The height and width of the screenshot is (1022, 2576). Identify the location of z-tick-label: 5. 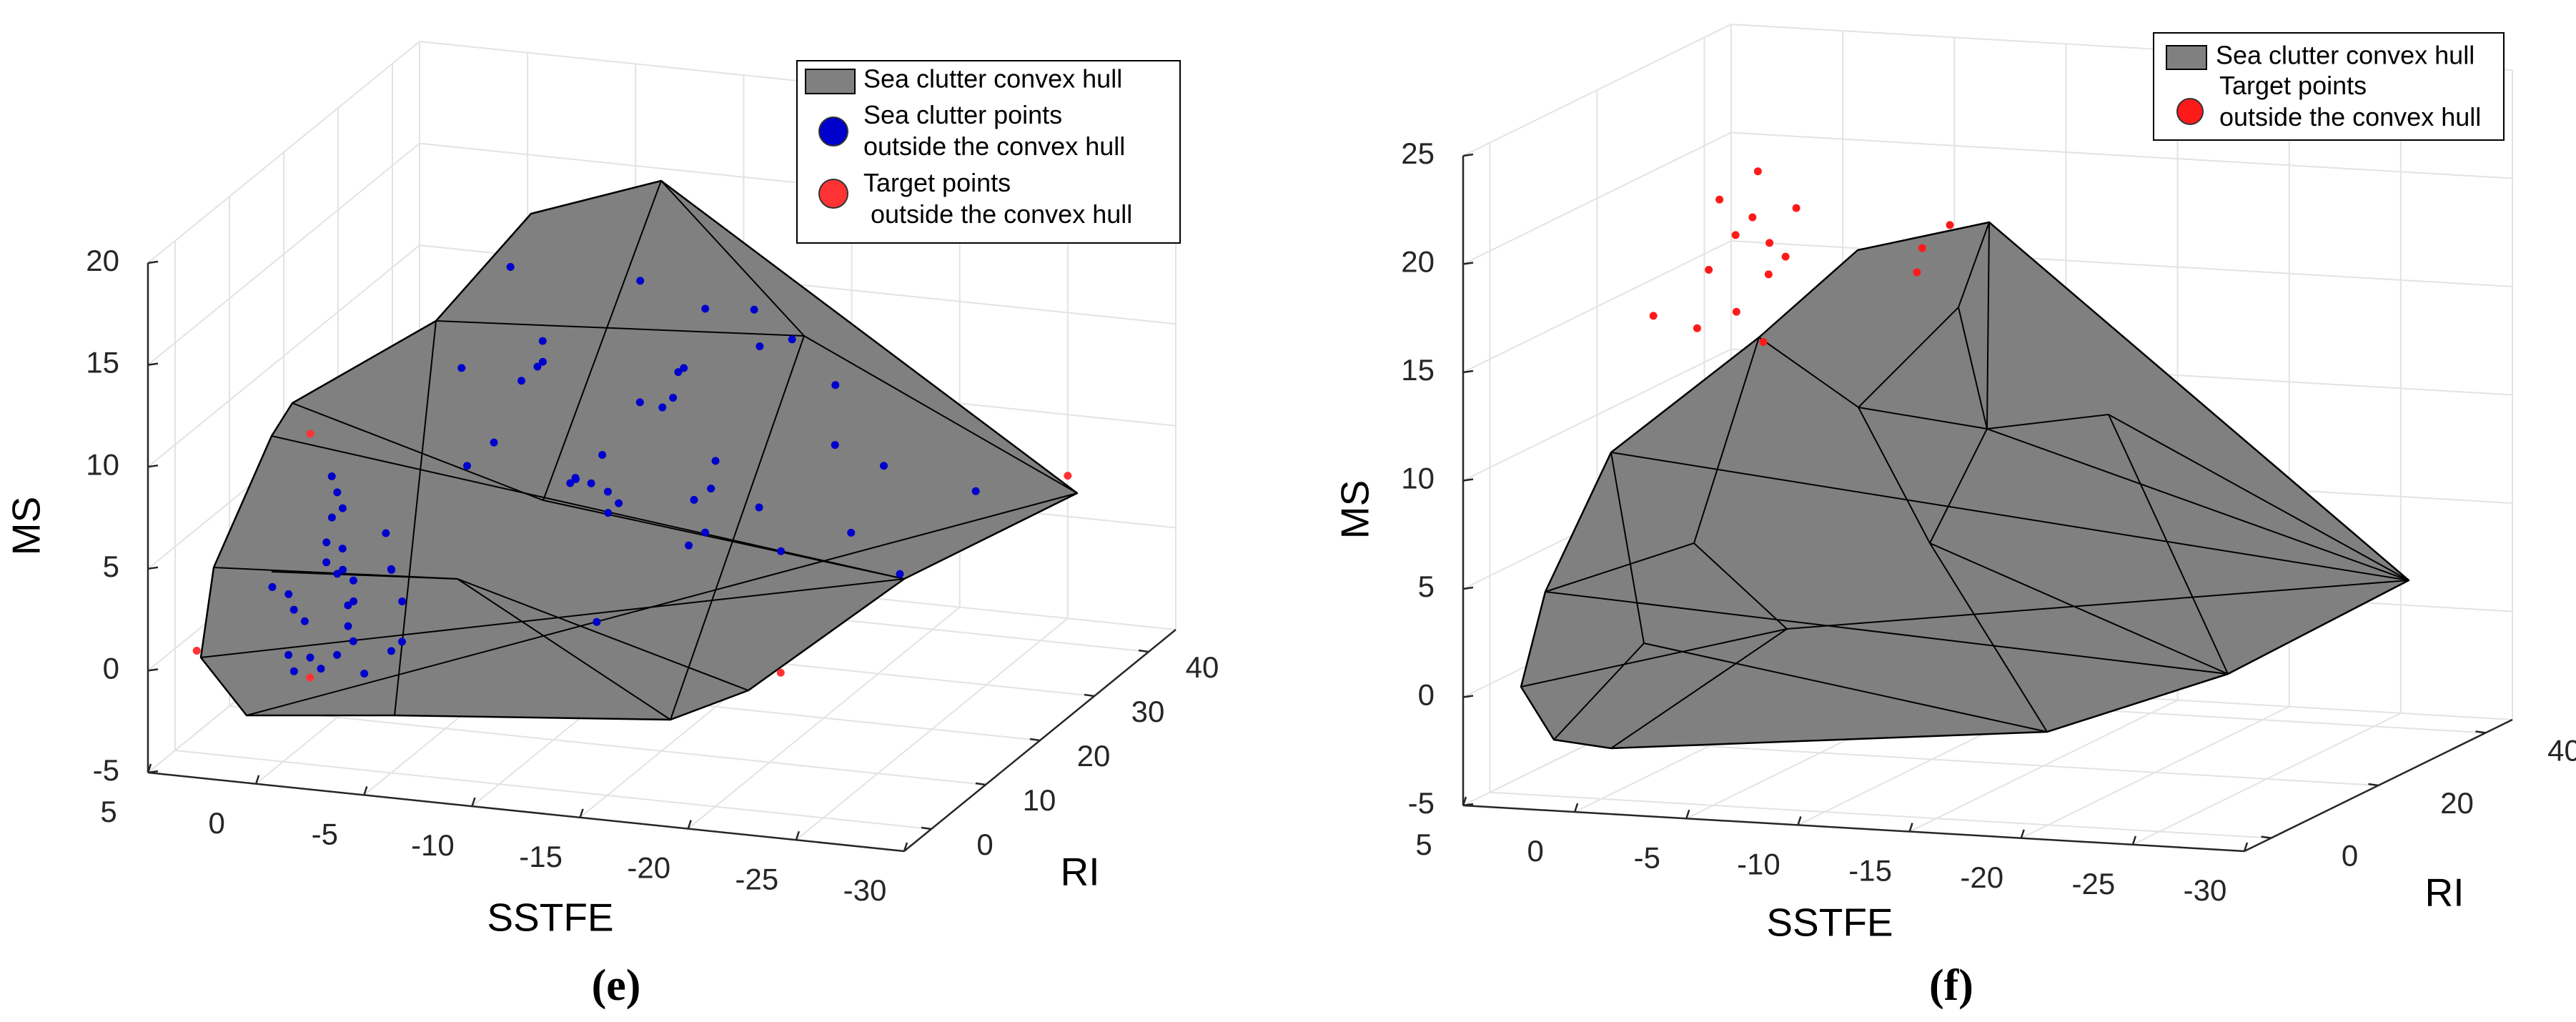
(1427, 586).